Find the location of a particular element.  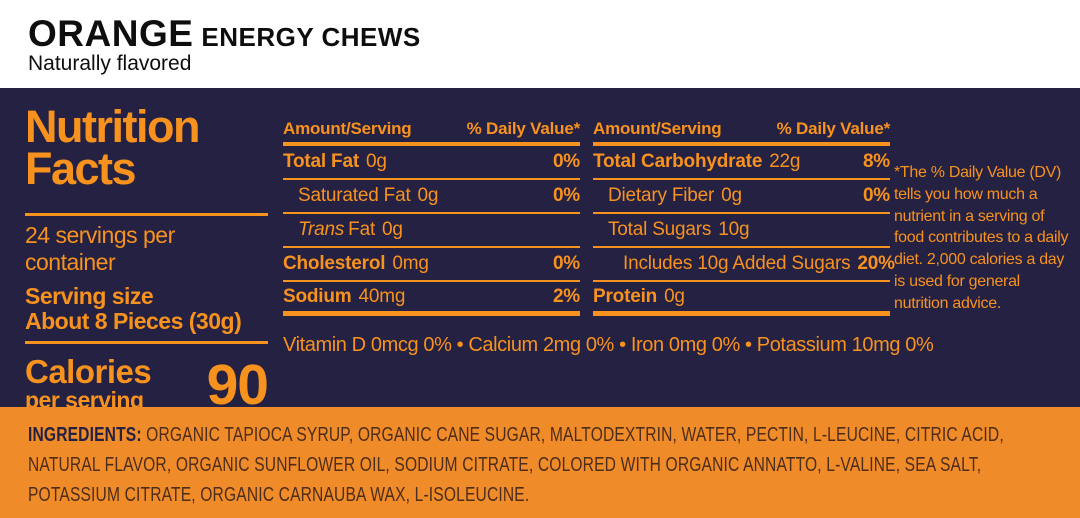

nutrition-row-total-sugars: Total Sugars 10g is located at coordinates (741, 231).